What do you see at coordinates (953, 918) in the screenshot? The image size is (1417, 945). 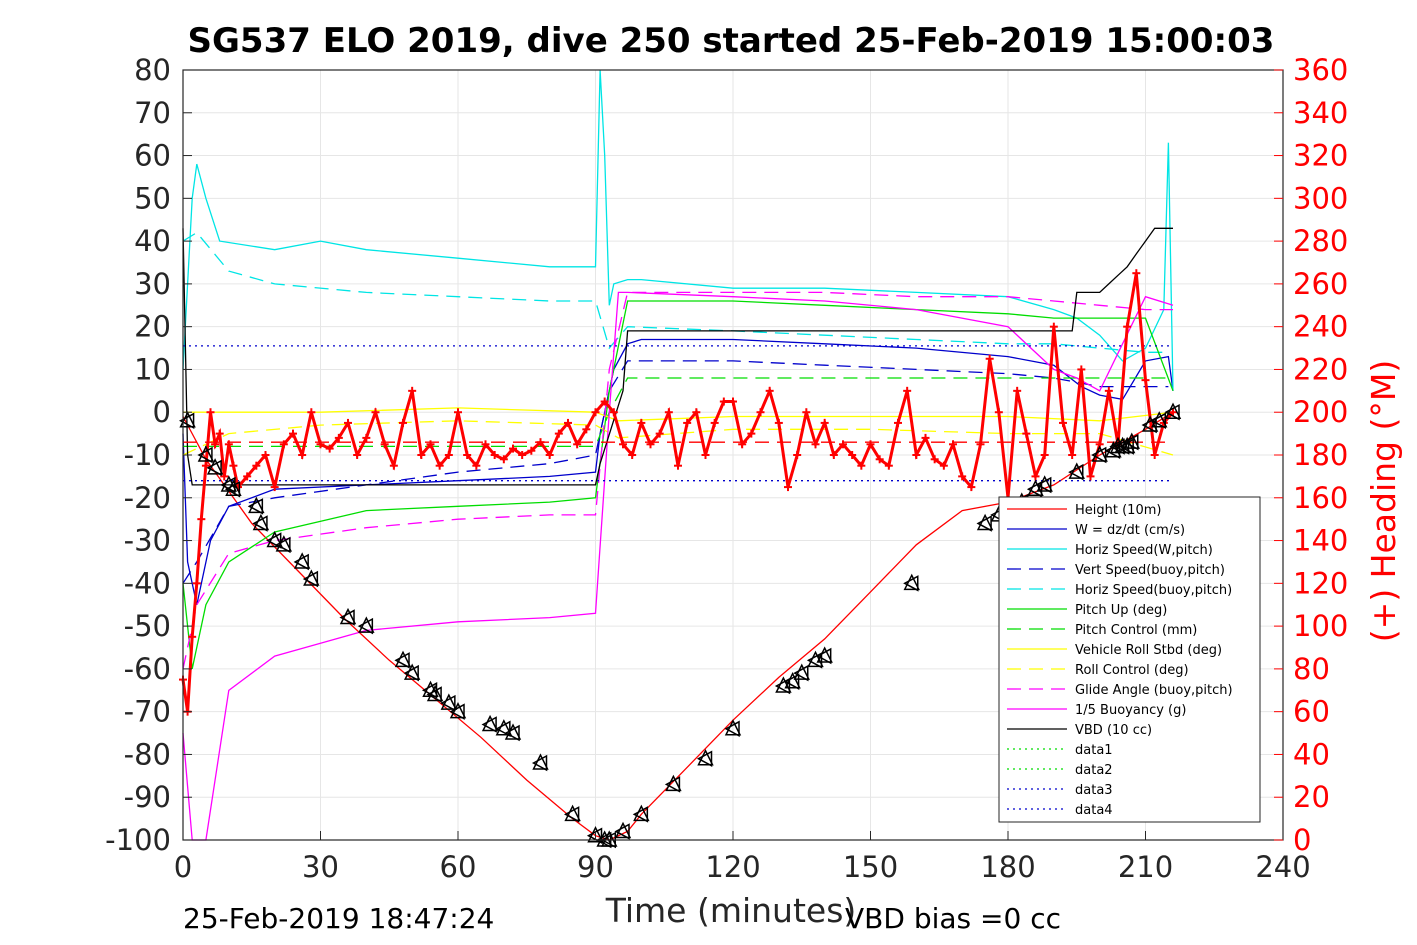 I see `footer-vbd-bias: VBD bias =0 cc` at bounding box center [953, 918].